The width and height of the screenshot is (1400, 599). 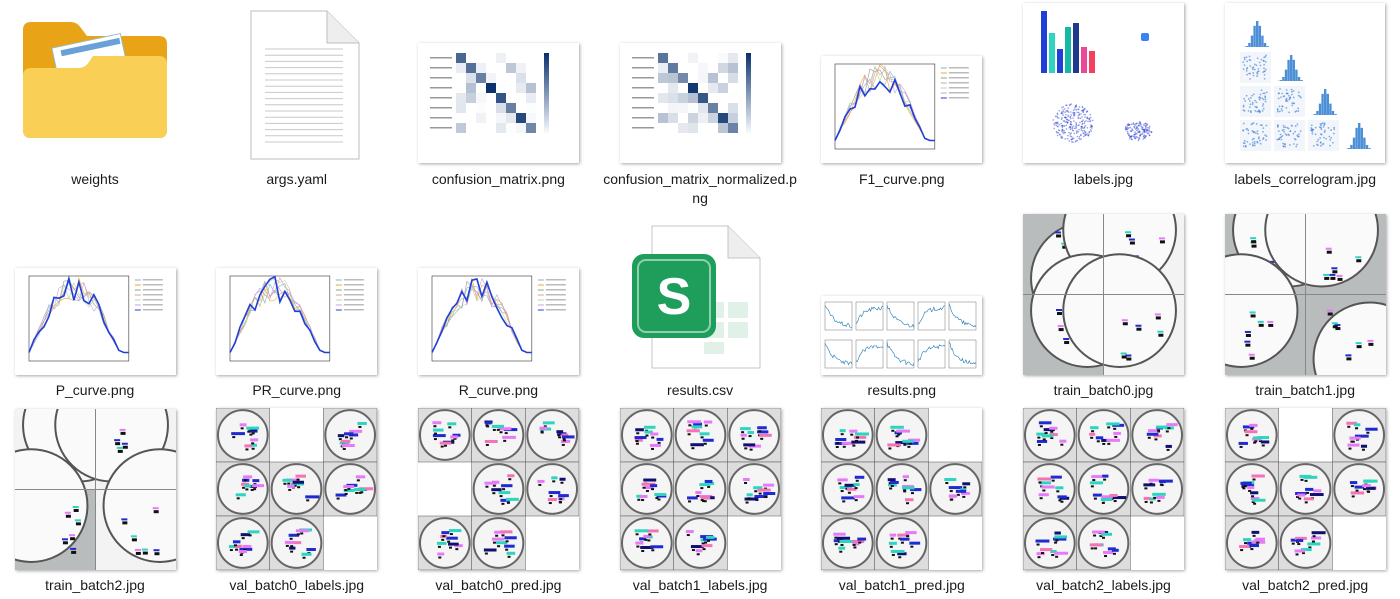 I want to click on file-name: PR_curve.png, so click(x=297, y=390).